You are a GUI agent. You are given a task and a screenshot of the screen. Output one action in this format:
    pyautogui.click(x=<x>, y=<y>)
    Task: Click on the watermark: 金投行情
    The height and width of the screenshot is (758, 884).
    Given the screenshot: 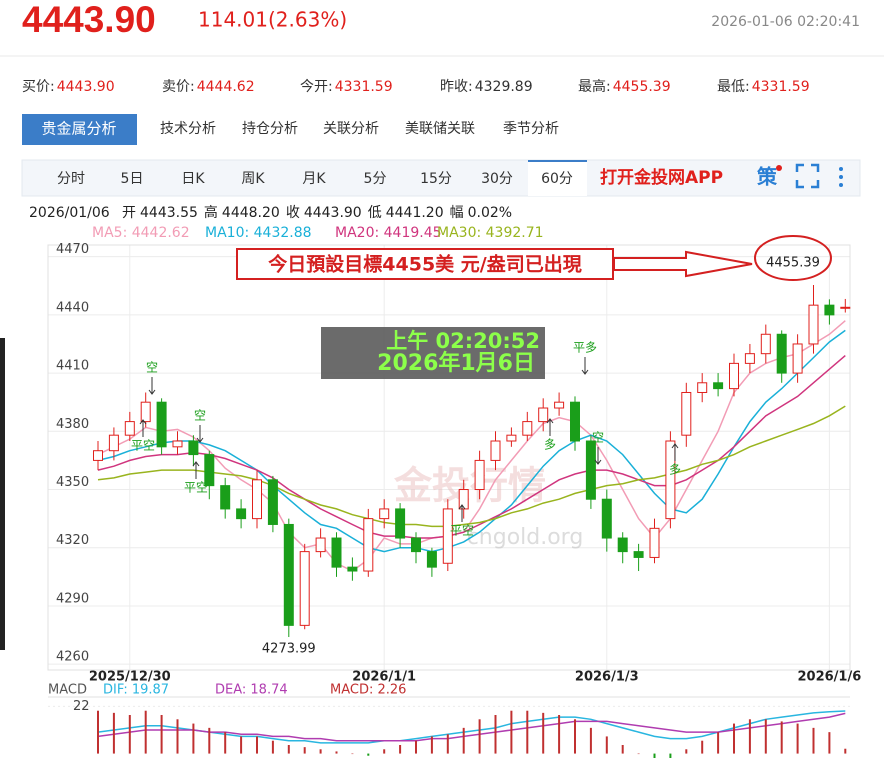 What is the action you would take?
    pyautogui.click(x=469, y=486)
    